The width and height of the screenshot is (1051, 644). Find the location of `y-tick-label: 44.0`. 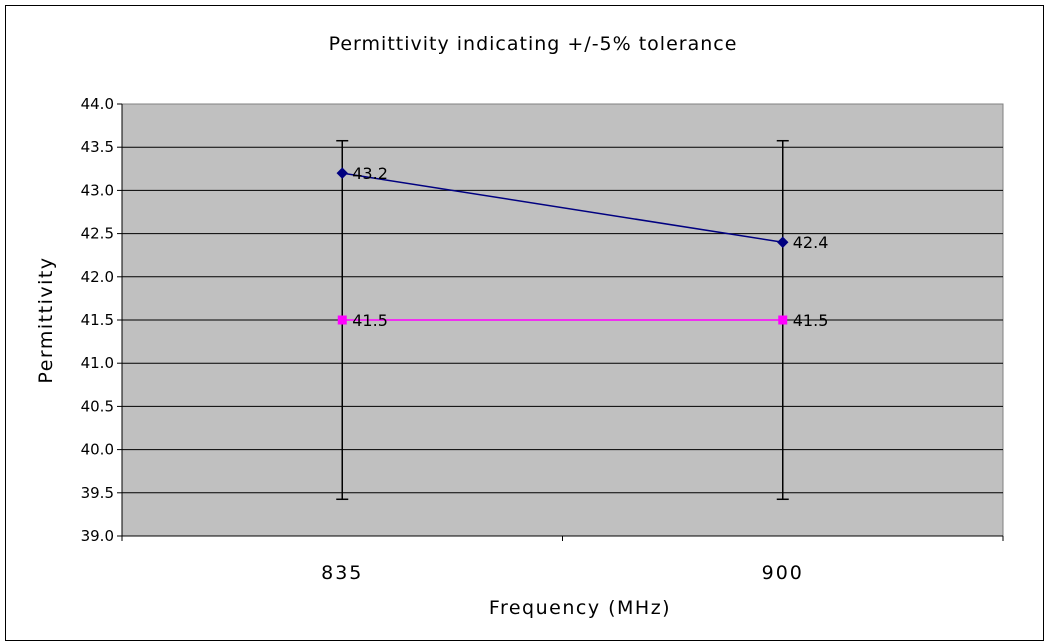

y-tick-label: 44.0 is located at coordinates (97, 104).